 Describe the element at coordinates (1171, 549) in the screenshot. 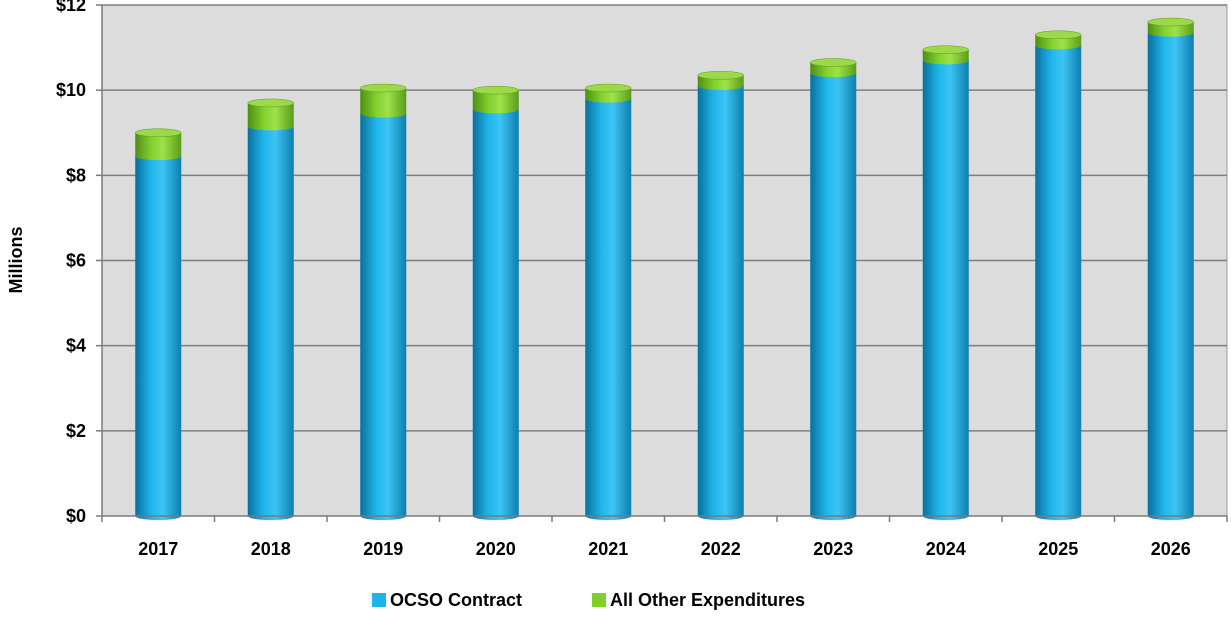

I see `x-tick-label: 2026` at that location.